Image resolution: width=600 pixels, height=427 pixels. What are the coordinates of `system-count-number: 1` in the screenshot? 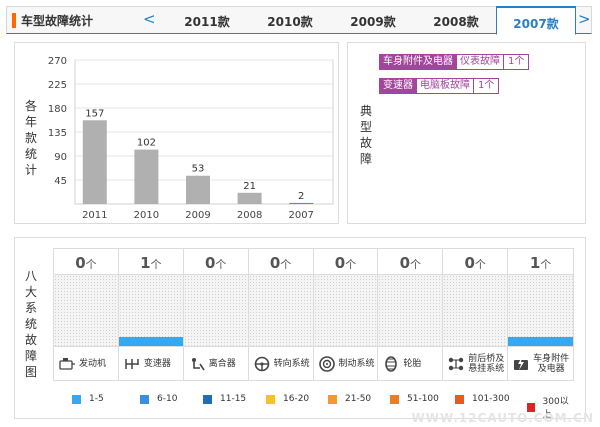 It's located at (535, 263).